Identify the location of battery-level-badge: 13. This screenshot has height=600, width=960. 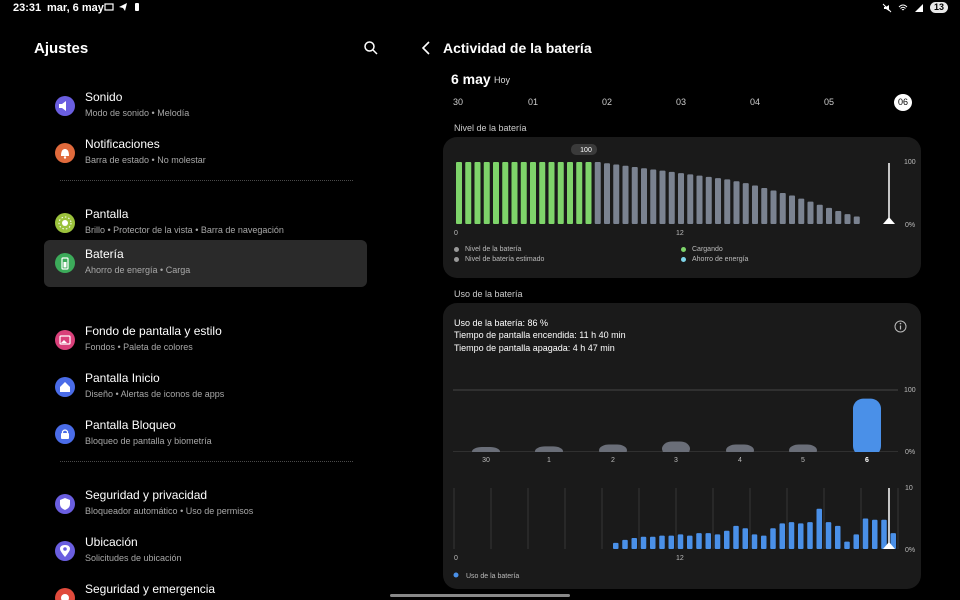
(938, 7).